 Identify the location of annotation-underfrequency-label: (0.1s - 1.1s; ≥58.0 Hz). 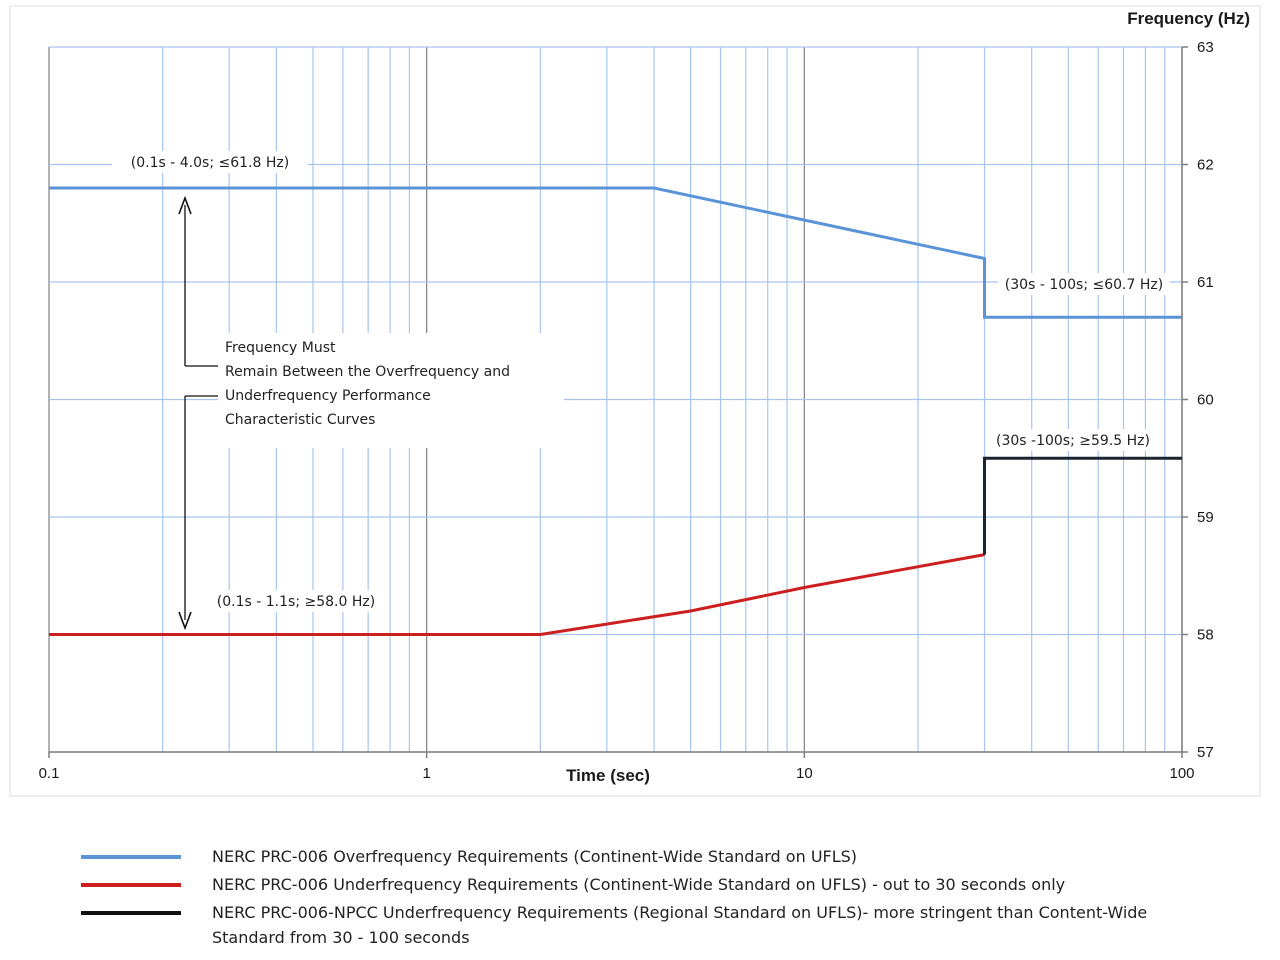
(296, 602).